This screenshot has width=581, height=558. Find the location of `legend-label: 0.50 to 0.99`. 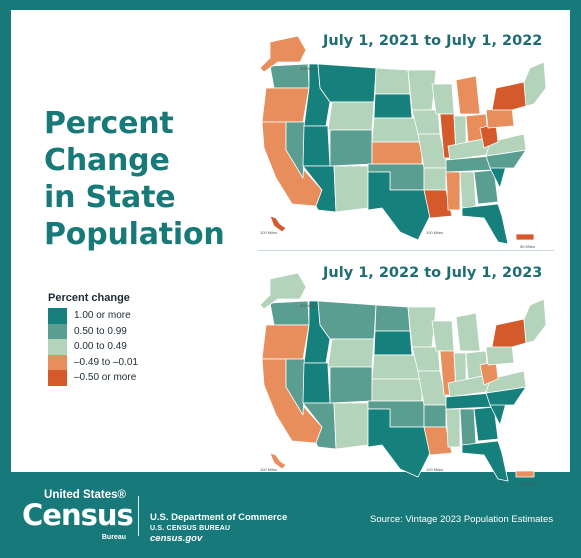

legend-label: 0.50 to 0.99 is located at coordinates (100, 331).